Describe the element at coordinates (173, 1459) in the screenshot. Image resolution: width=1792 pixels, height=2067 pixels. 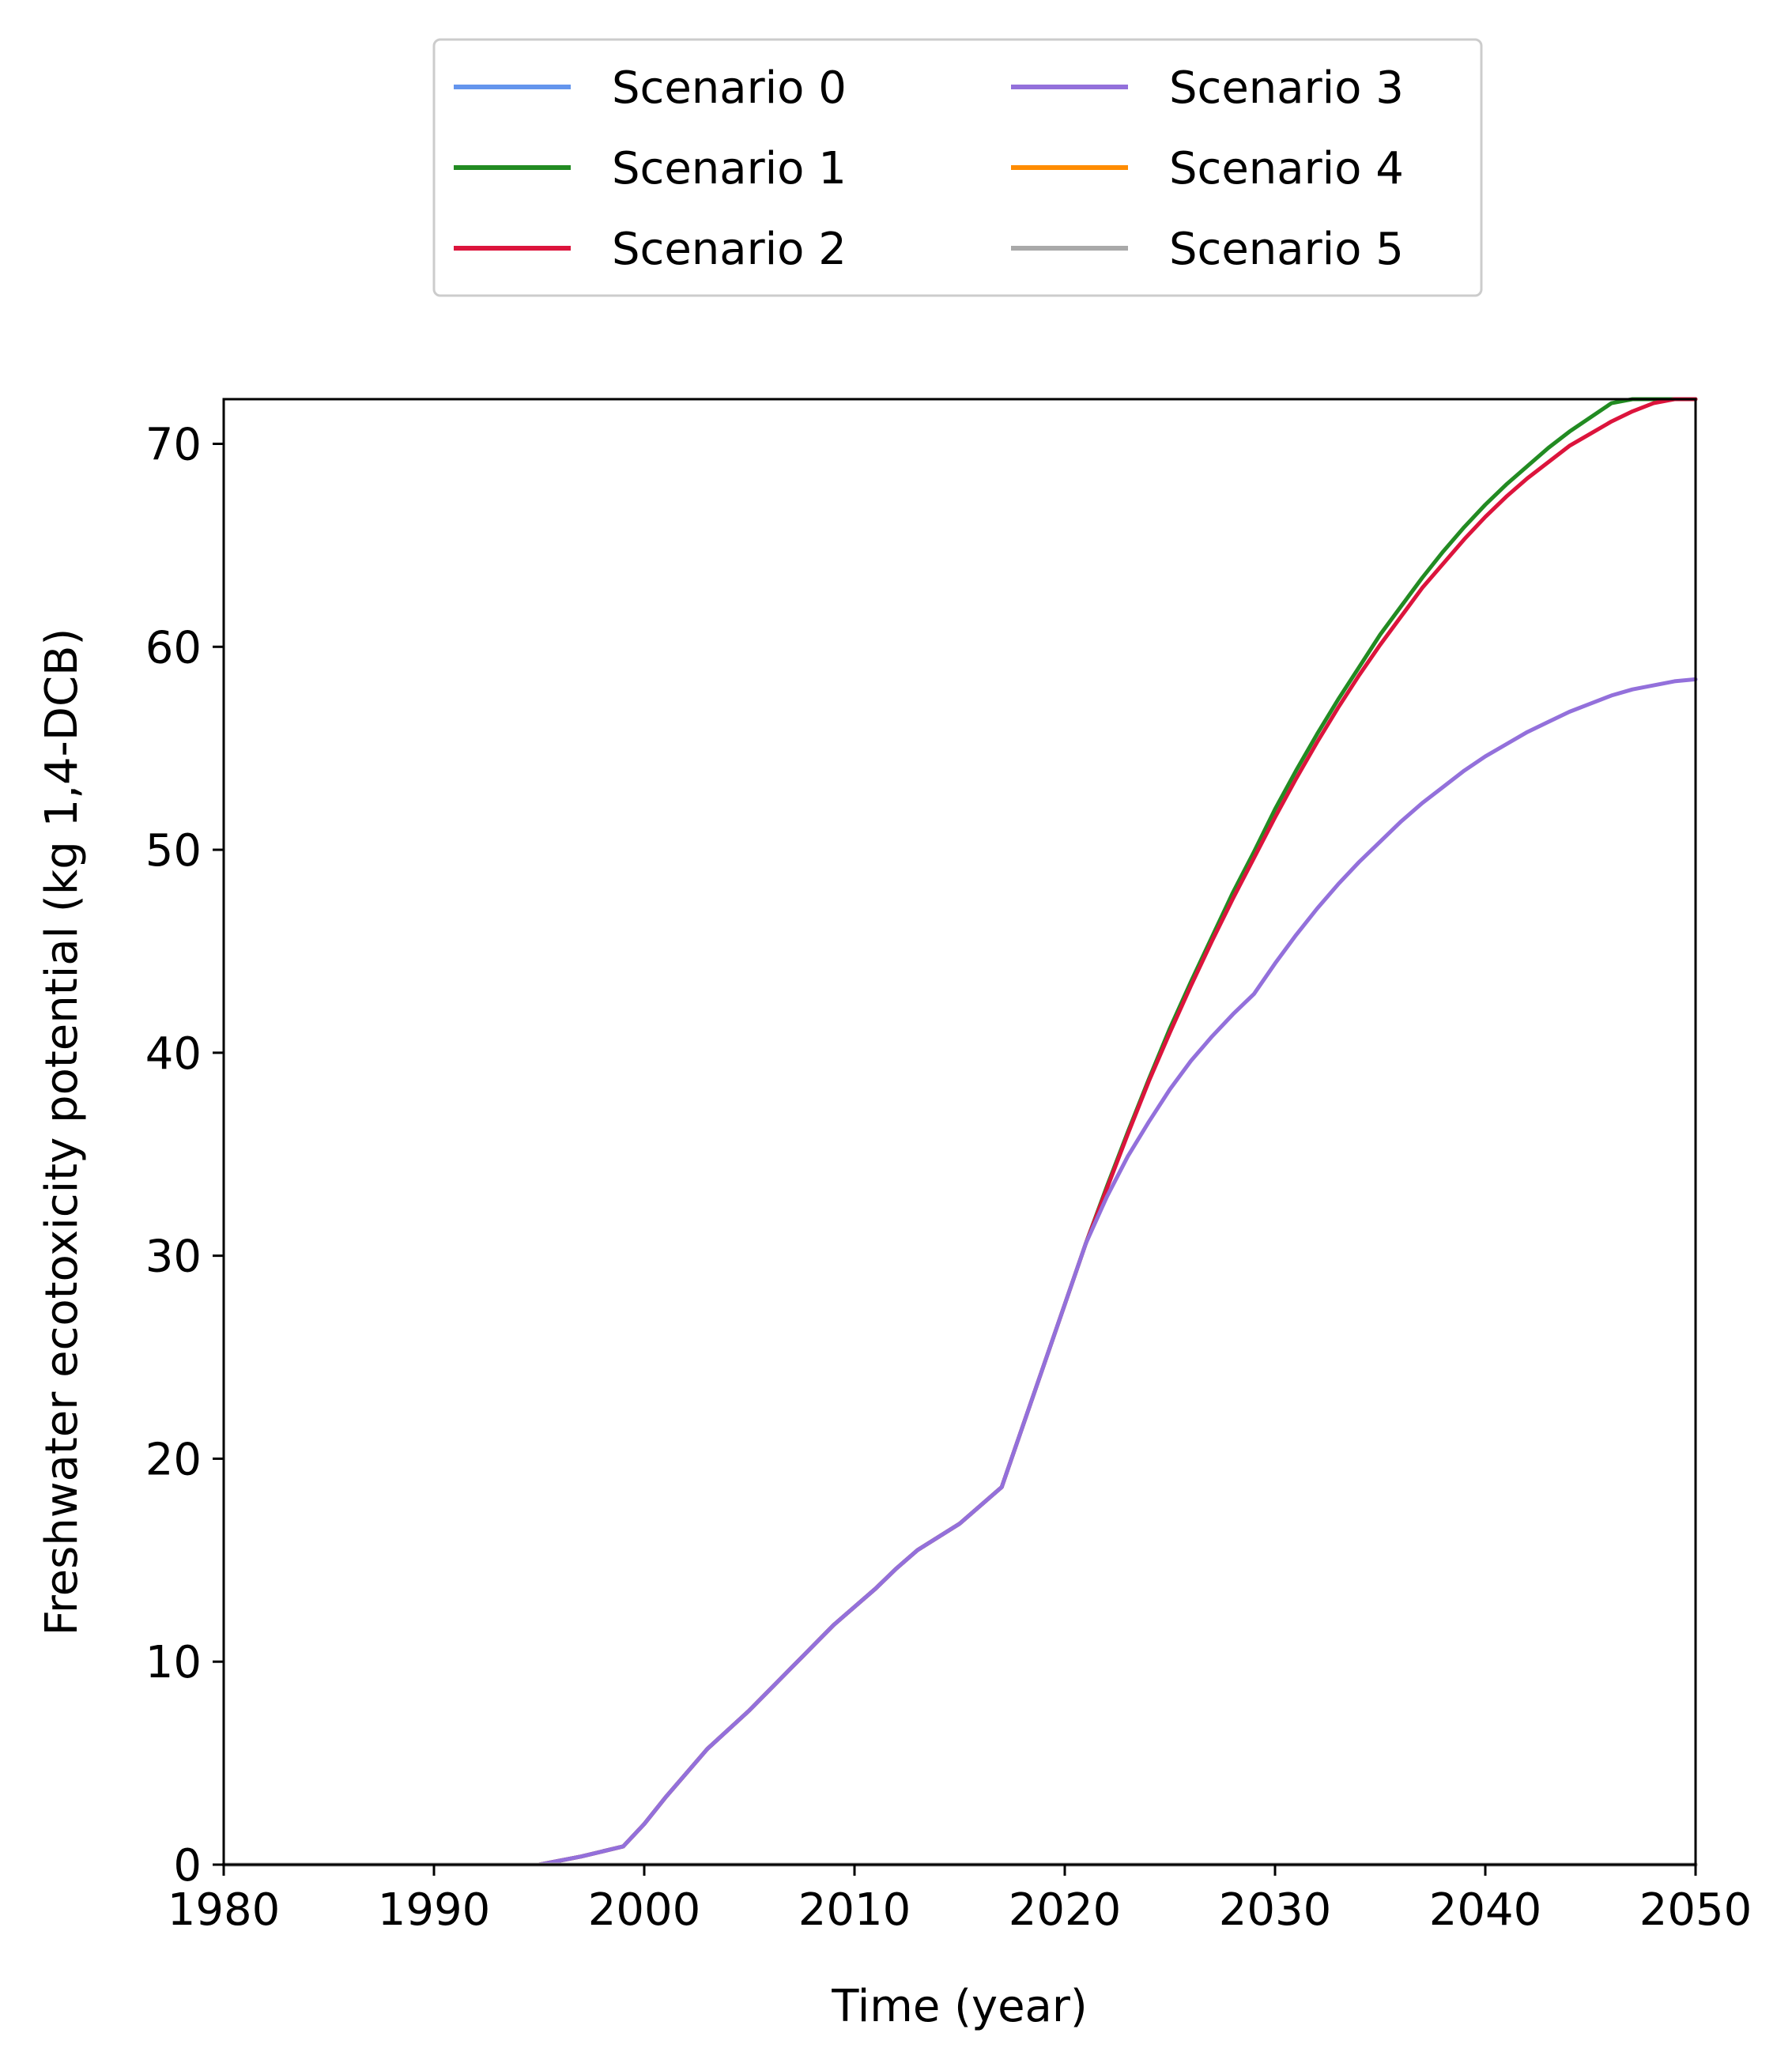
I see `y-tick-label: 20` at that location.